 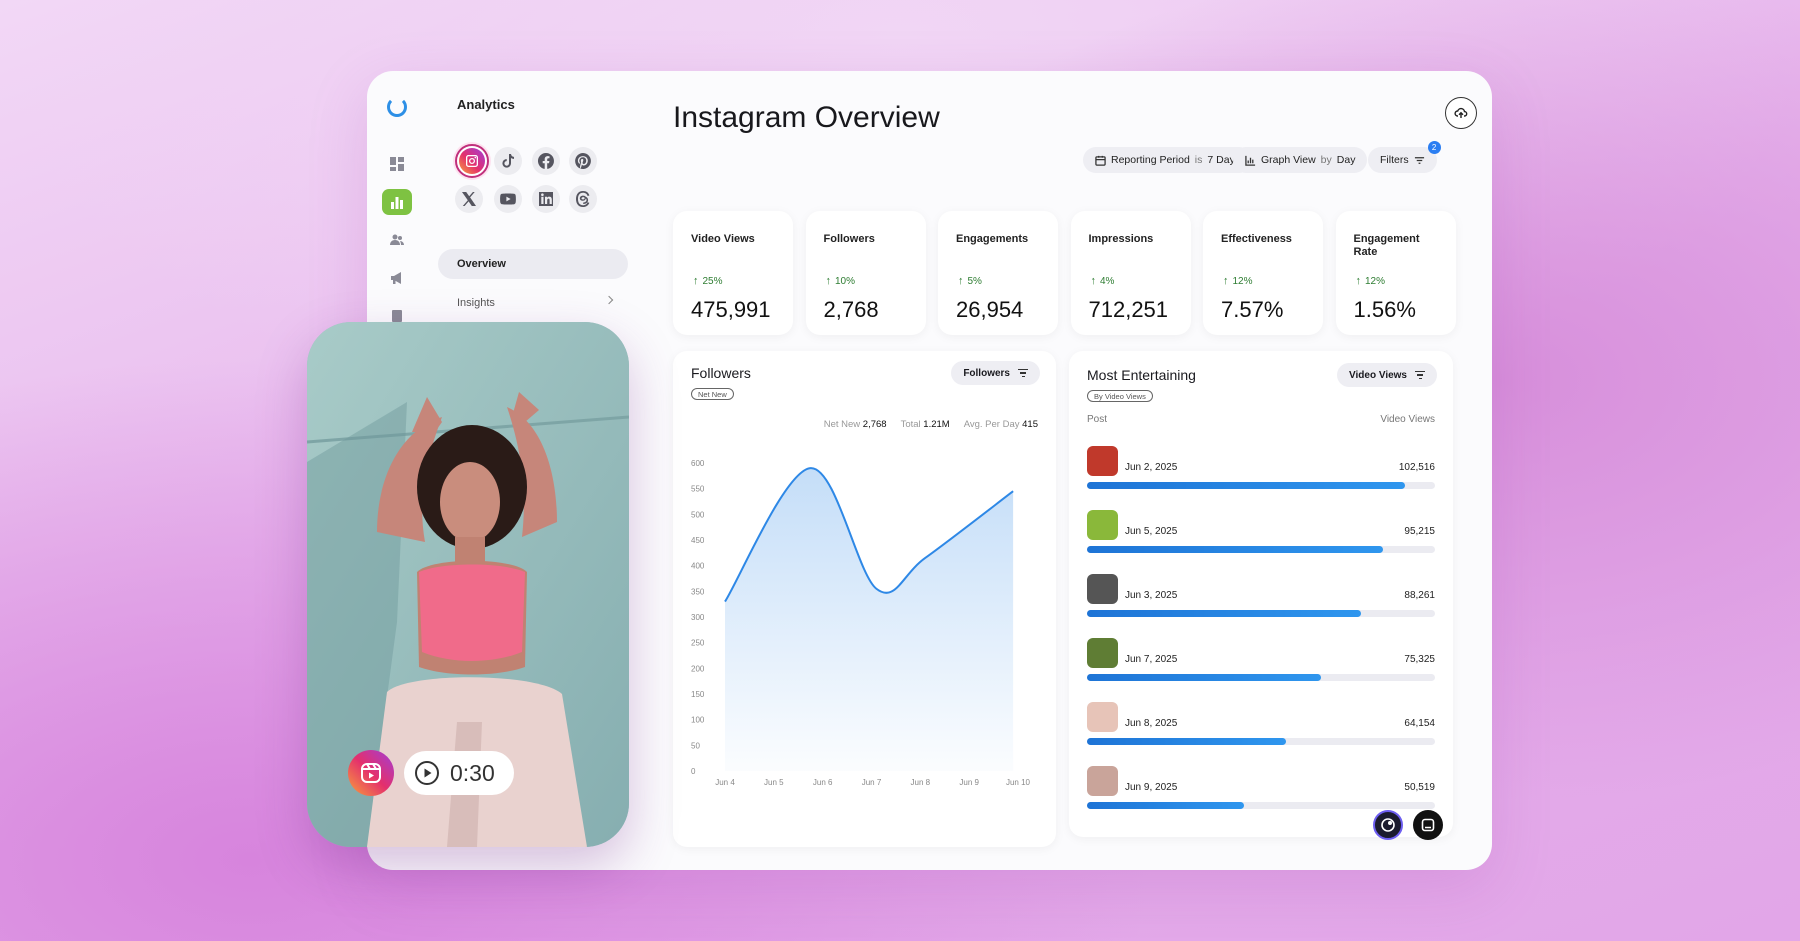 I want to click on reel-preview-card: 0:30, so click(x=468, y=584).